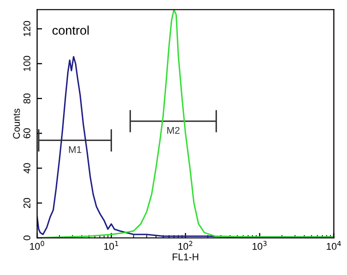  Describe the element at coordinates (259, 245) in the screenshot. I see `x-tick-label: 10$^{3}$` at that location.